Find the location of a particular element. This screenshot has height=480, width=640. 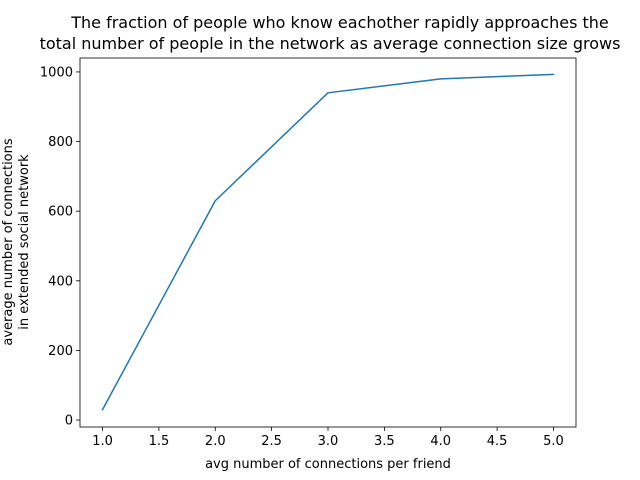

x-tick-label: 1.5 is located at coordinates (159, 441).